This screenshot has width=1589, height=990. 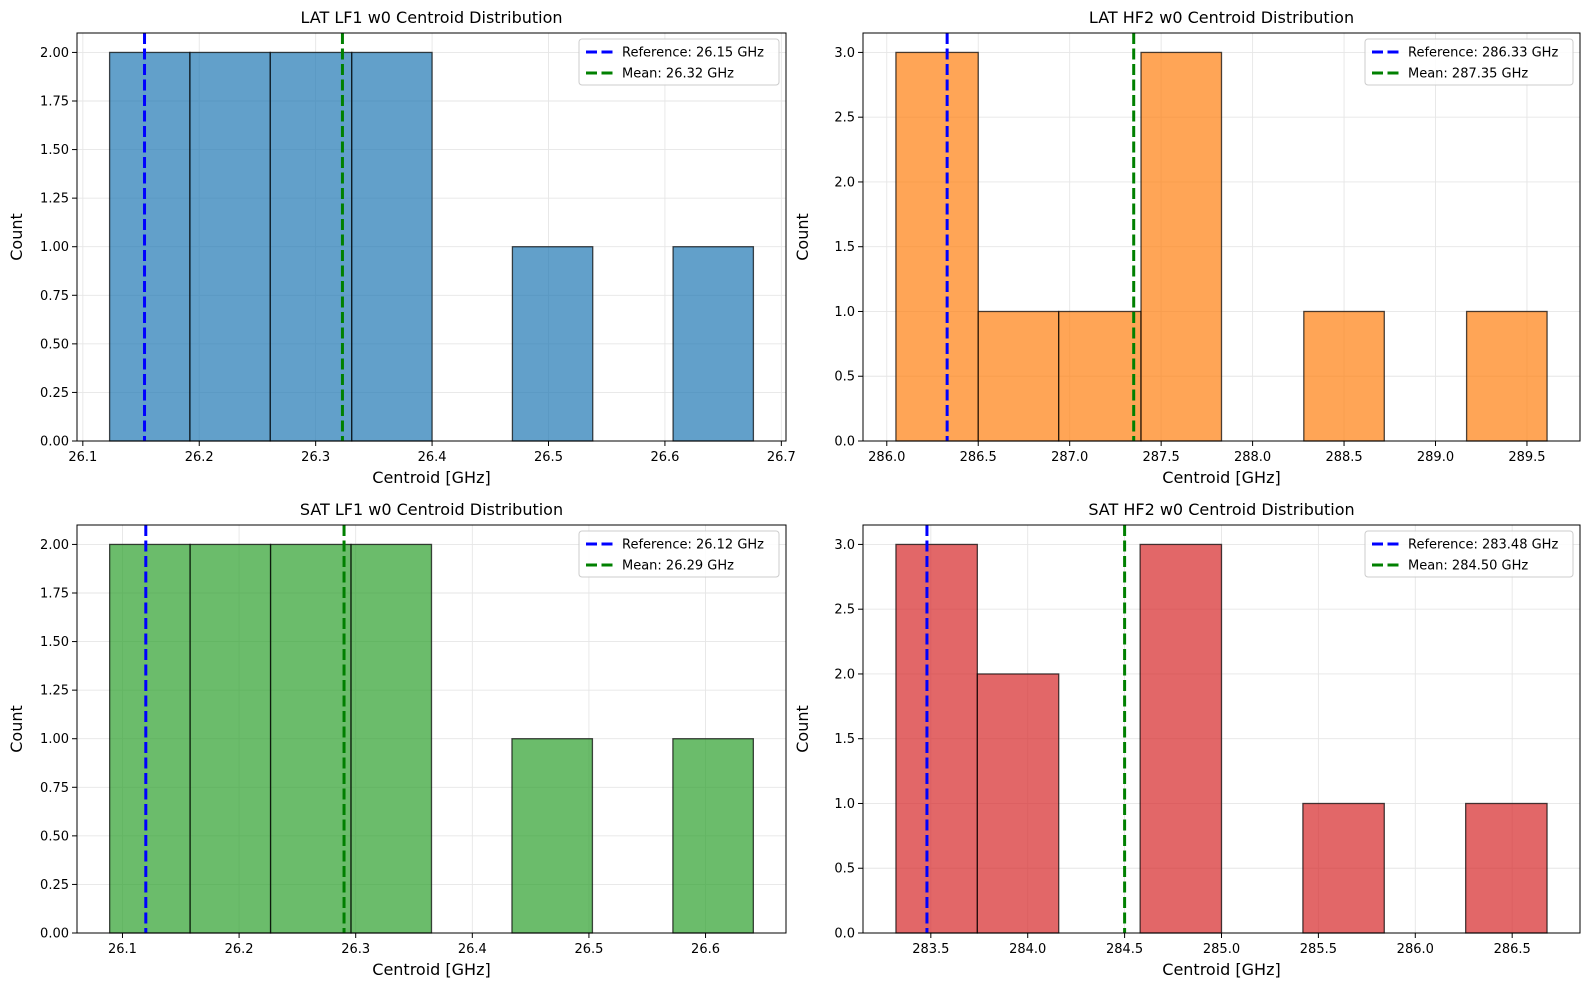 I want to click on x-tick-label: 283.5, so click(x=930, y=949).